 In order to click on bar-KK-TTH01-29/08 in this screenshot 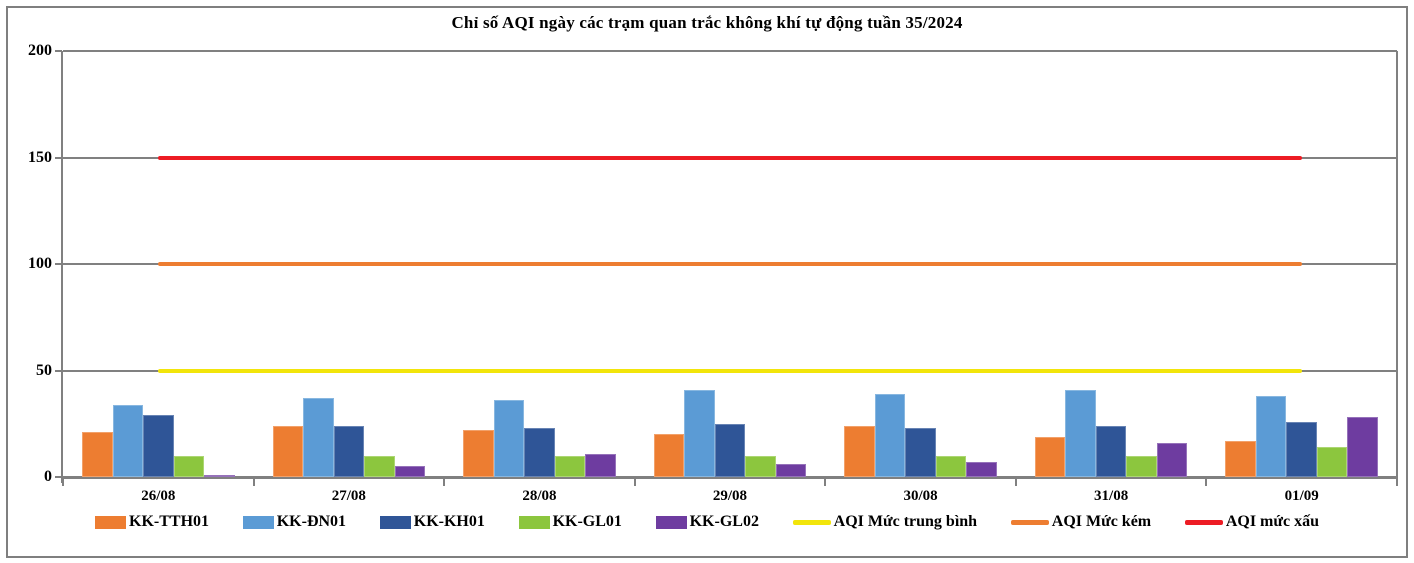, I will do `click(669, 455)`.